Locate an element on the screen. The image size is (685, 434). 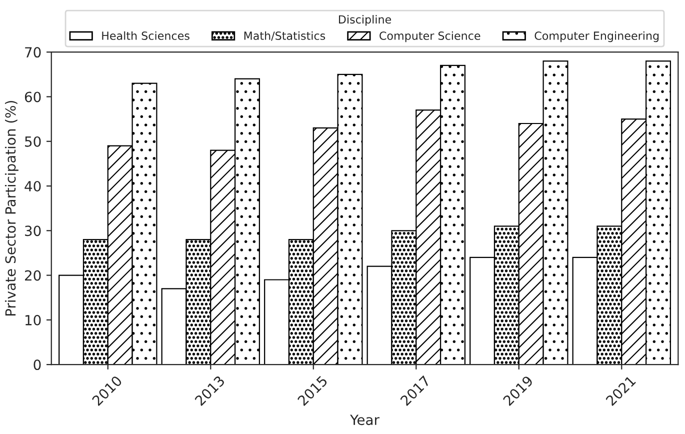
y-tick-label: 70 is located at coordinates (33, 52).